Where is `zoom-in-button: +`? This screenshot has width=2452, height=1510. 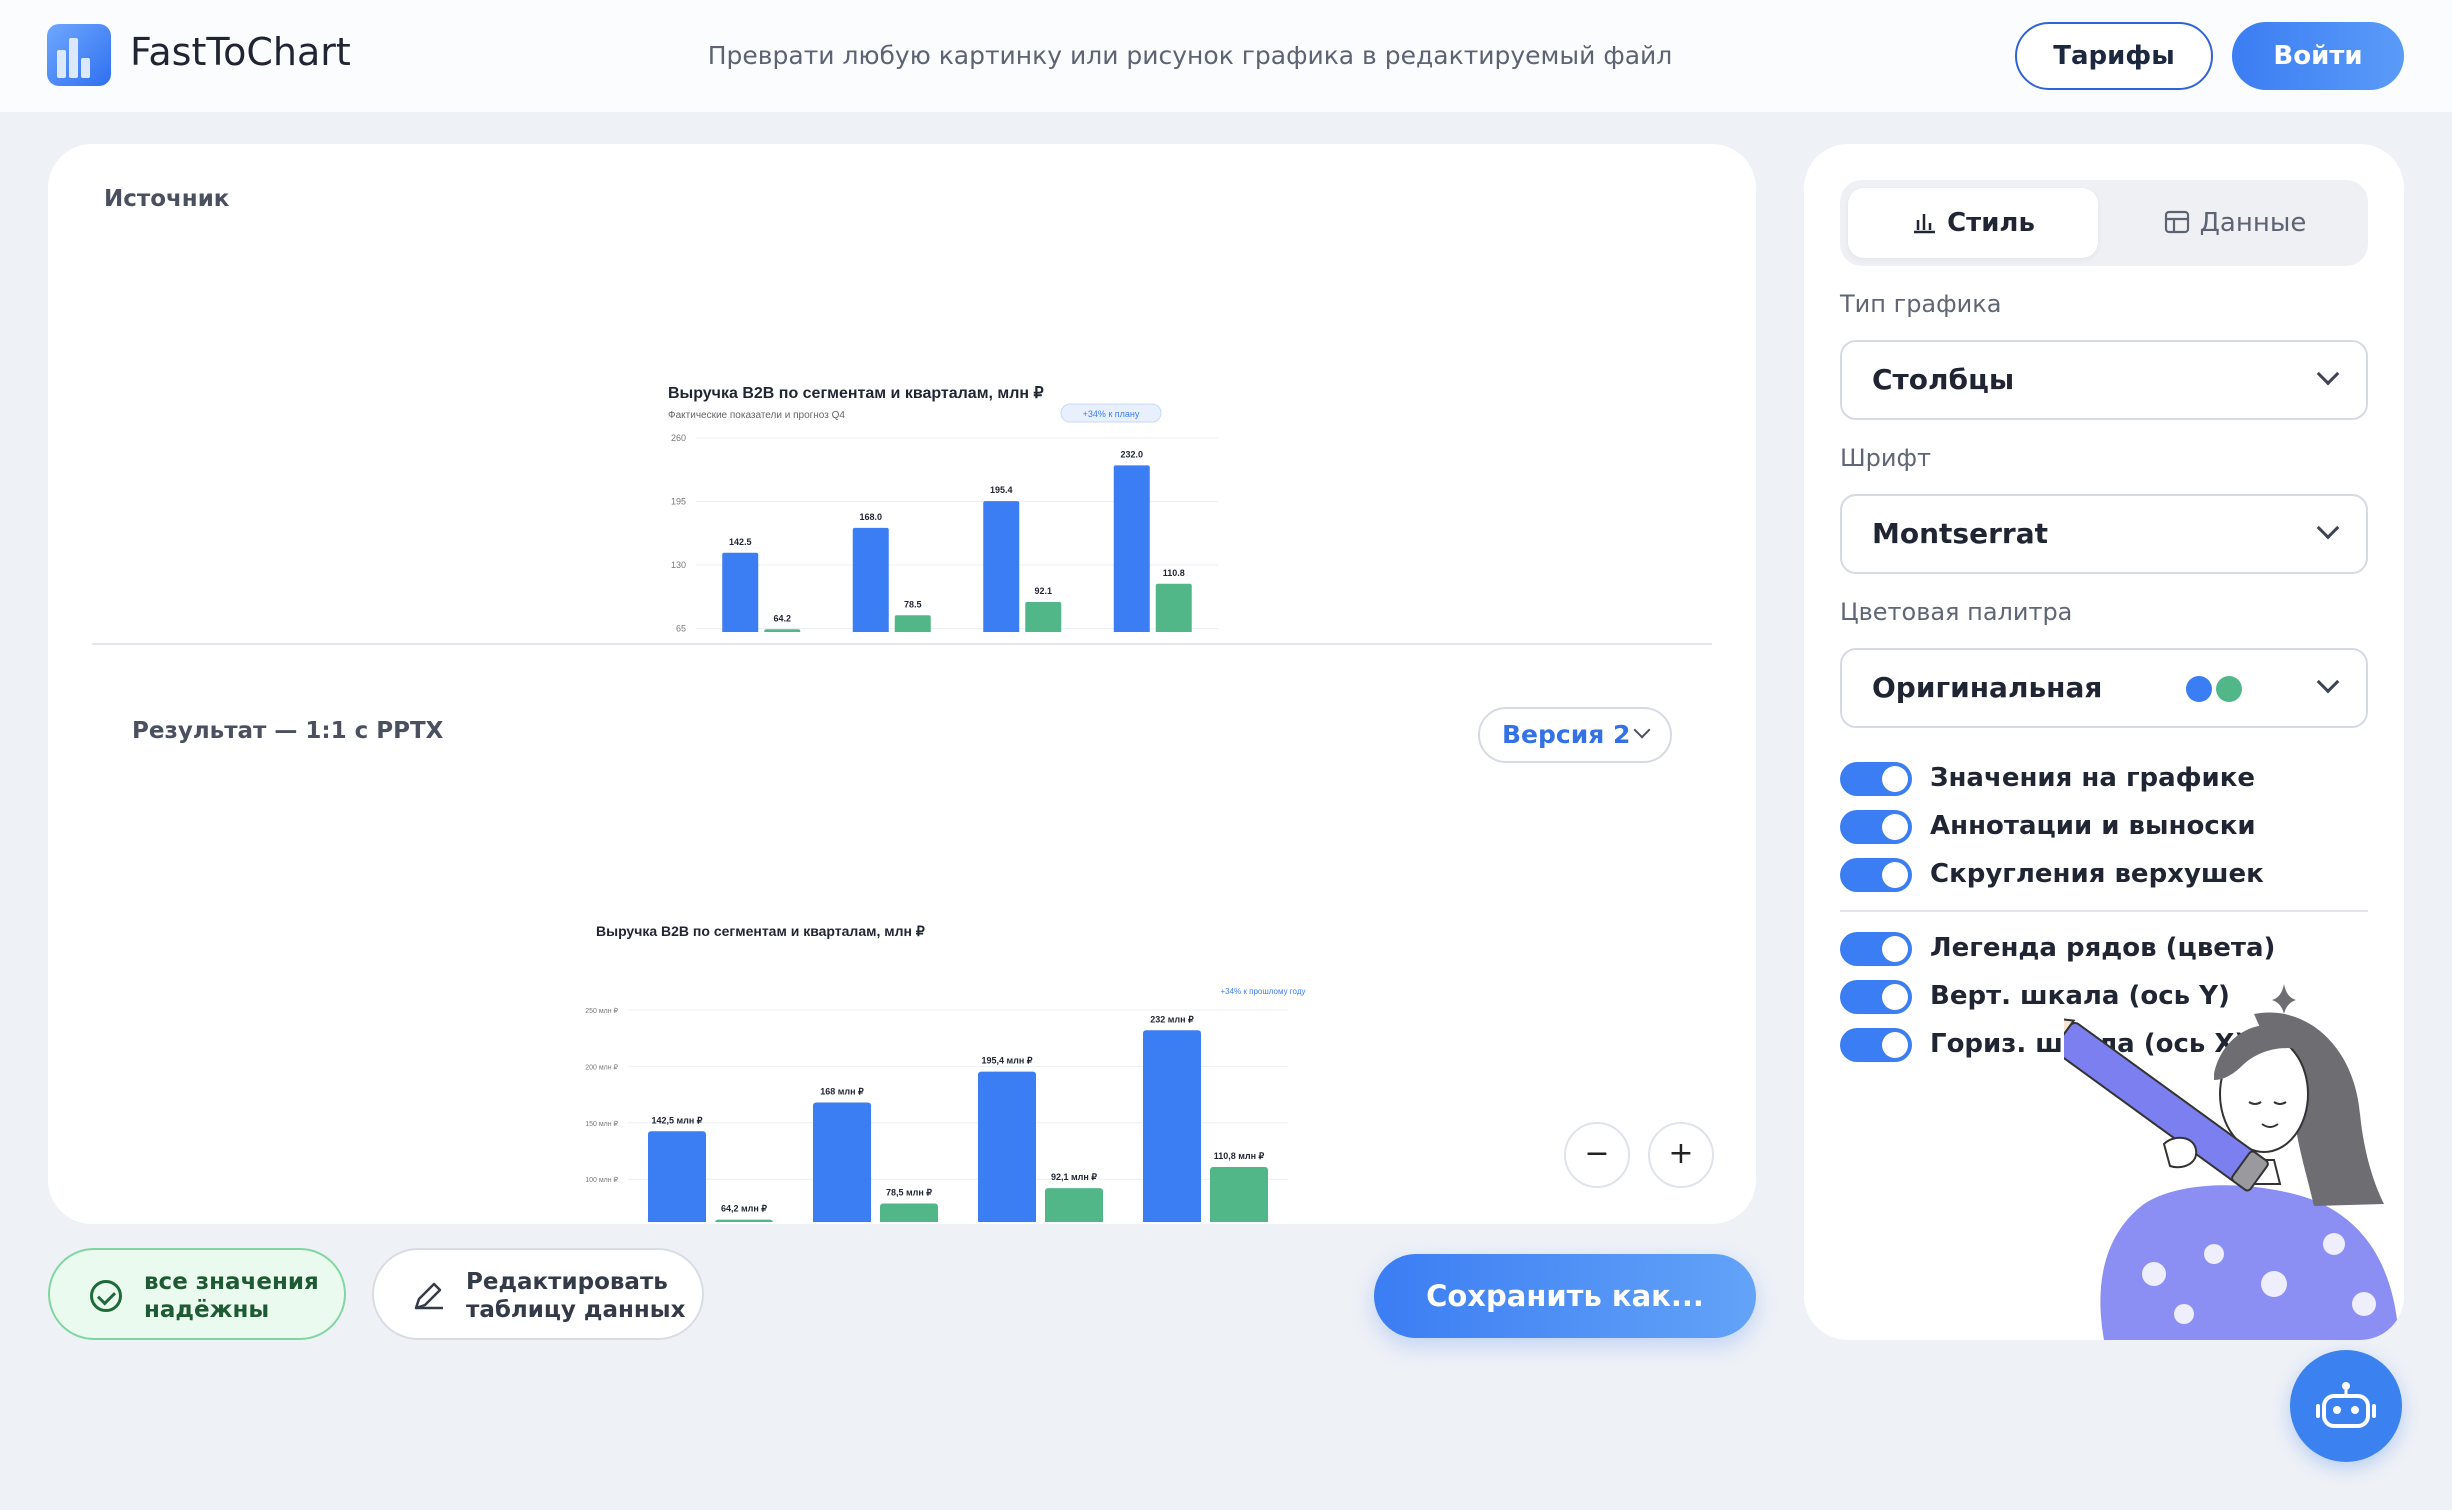 zoom-in-button: + is located at coordinates (1681, 1155).